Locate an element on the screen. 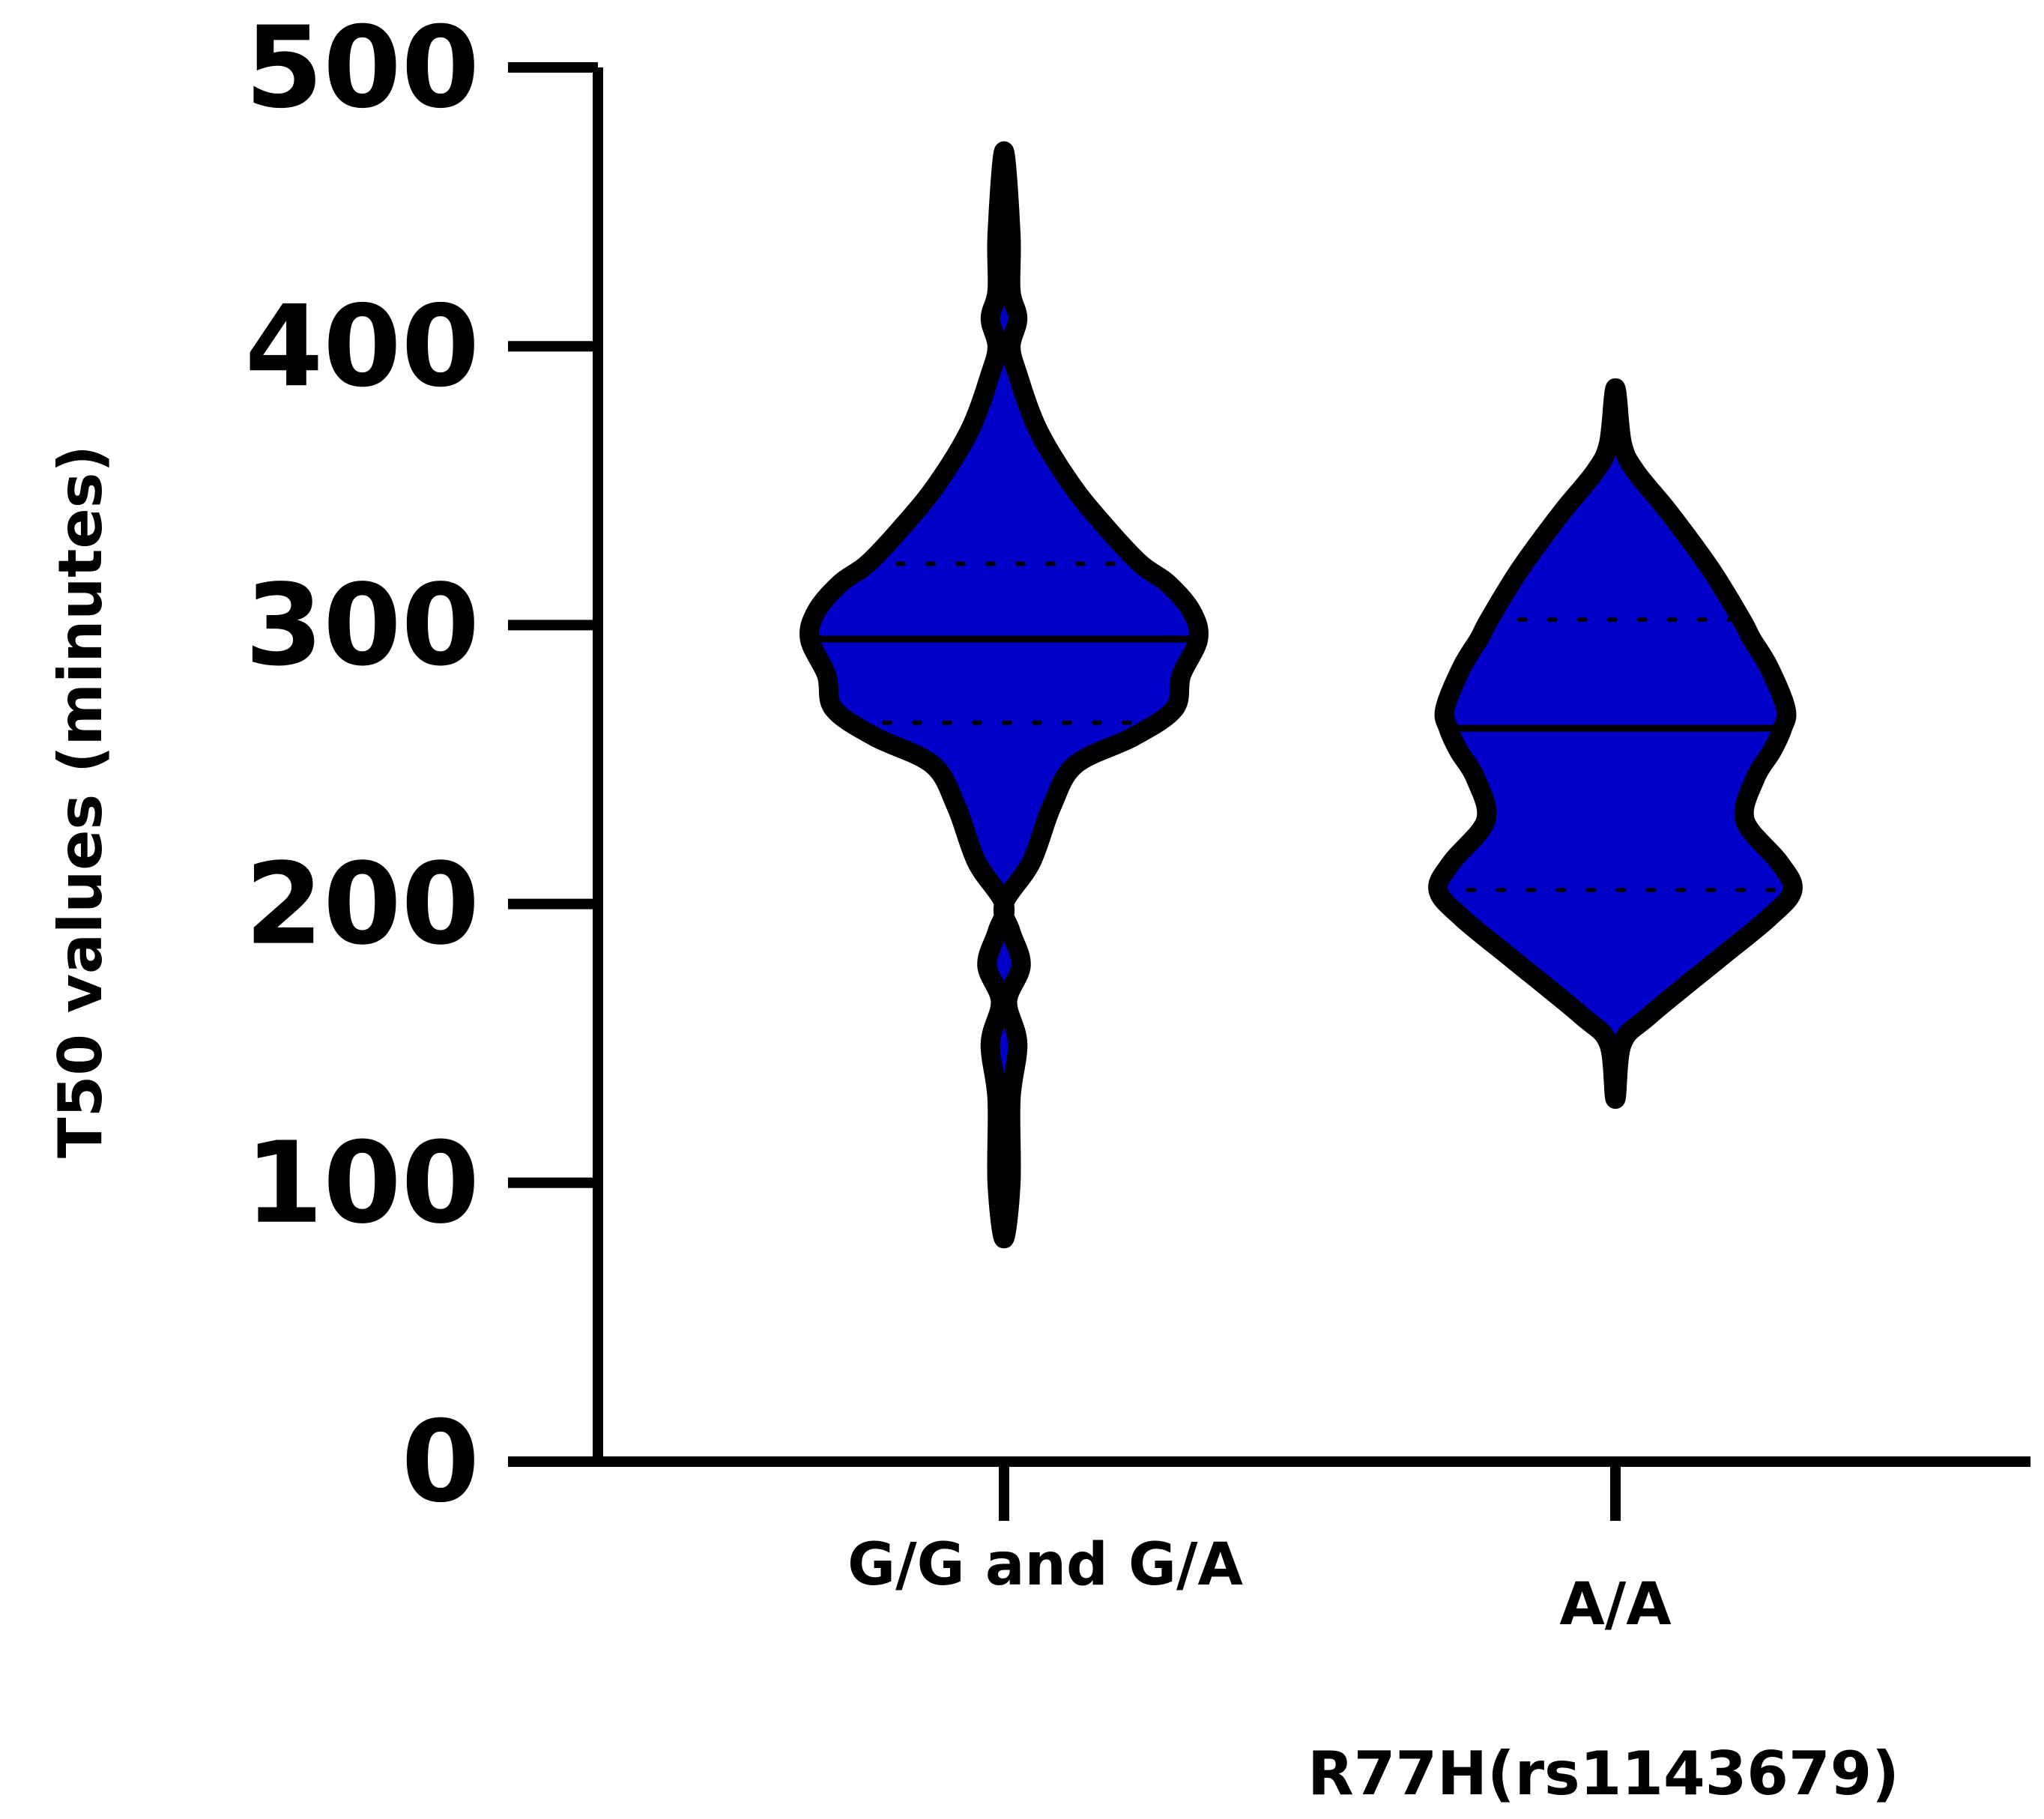 The height and width of the screenshot is (1819, 2044). y-tick-label: 100 is located at coordinates (362, 1184).